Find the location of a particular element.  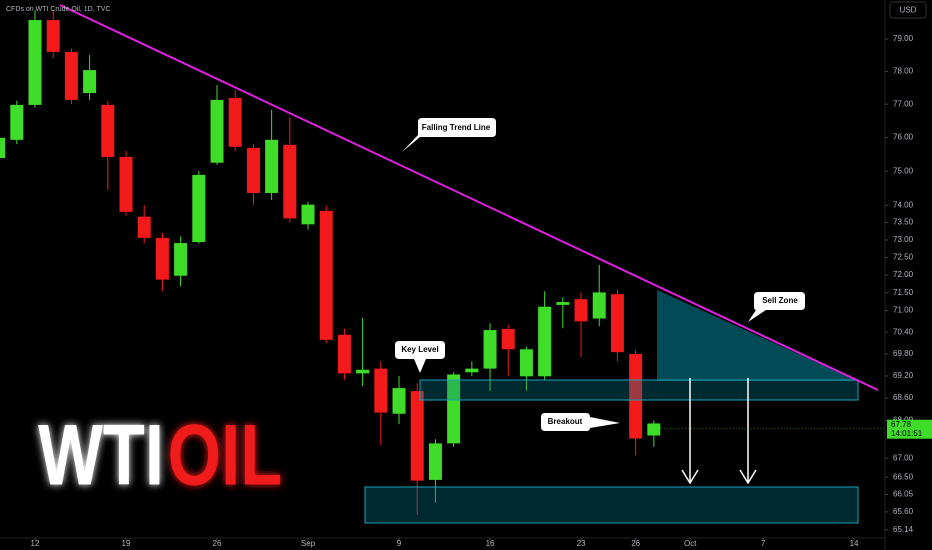

y-tick-label: 79.00 is located at coordinates (903, 38).